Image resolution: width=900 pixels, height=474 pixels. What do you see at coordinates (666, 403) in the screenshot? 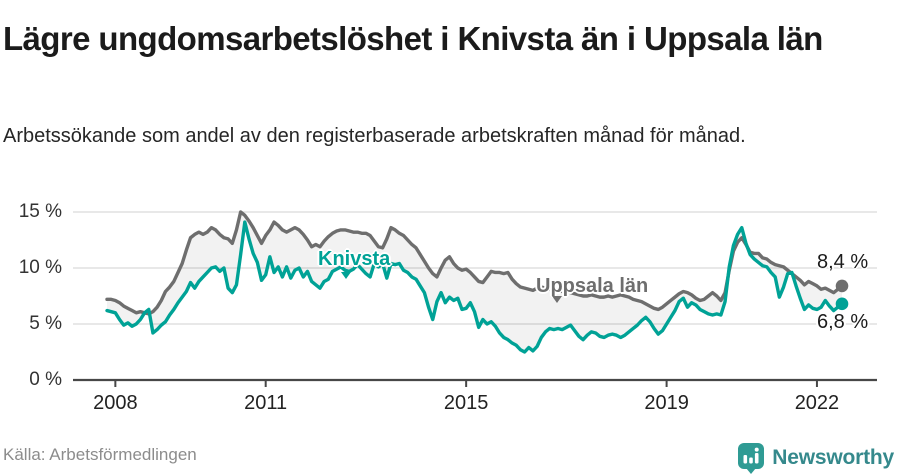
I see `x-tick-label: 2019` at bounding box center [666, 403].